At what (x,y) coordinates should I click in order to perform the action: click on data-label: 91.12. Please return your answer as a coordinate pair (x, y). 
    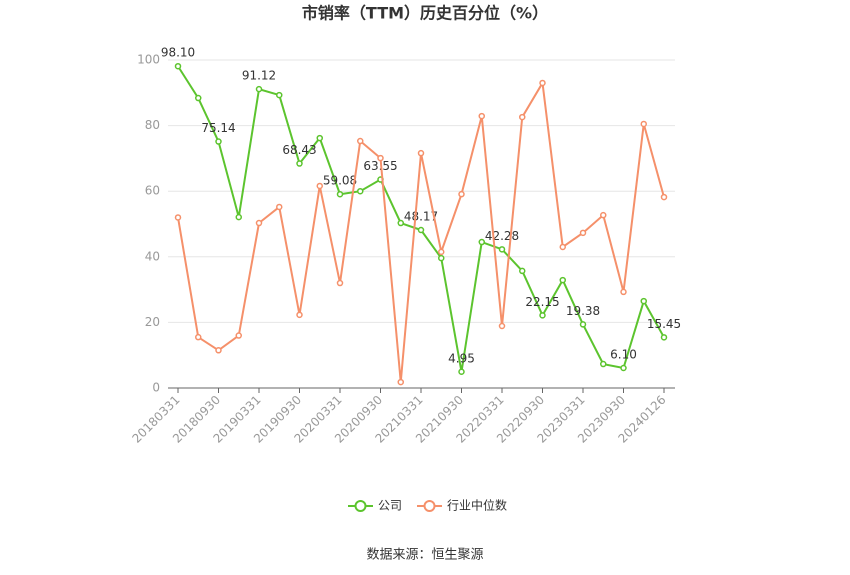
    Looking at the image, I should click on (259, 76).